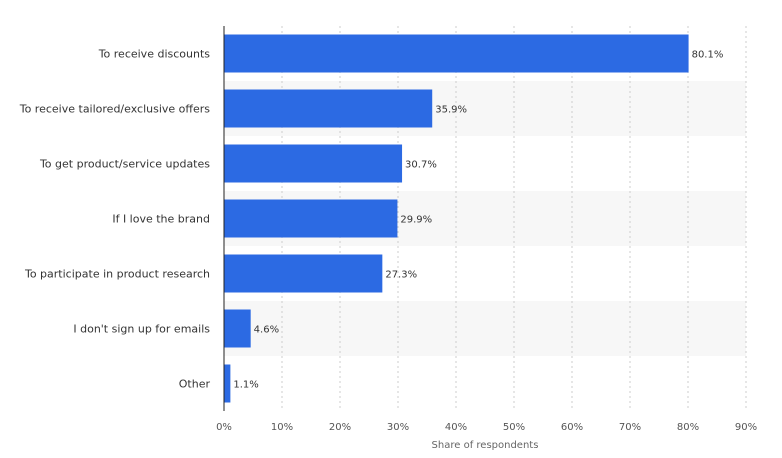 This screenshot has width=782, height=458. I want to click on x-tick-label: 70%, so click(630, 427).